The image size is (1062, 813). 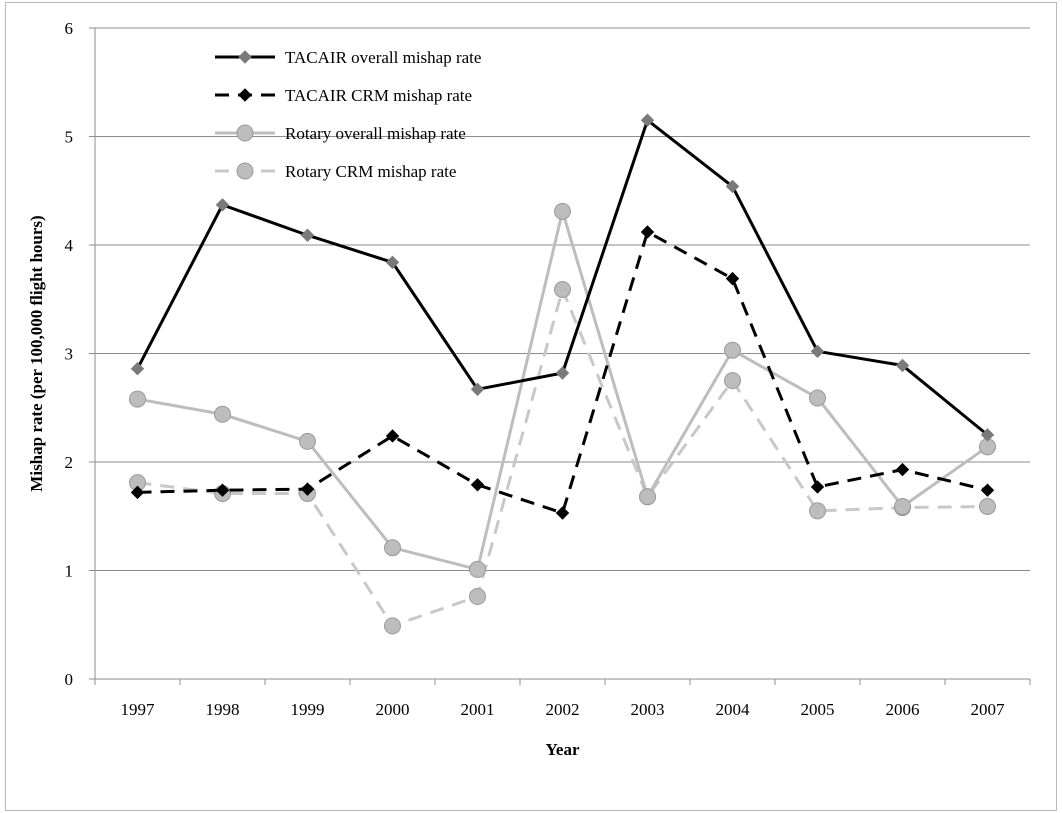 What do you see at coordinates (988, 709) in the screenshot?
I see `x-tick-label: 2007` at bounding box center [988, 709].